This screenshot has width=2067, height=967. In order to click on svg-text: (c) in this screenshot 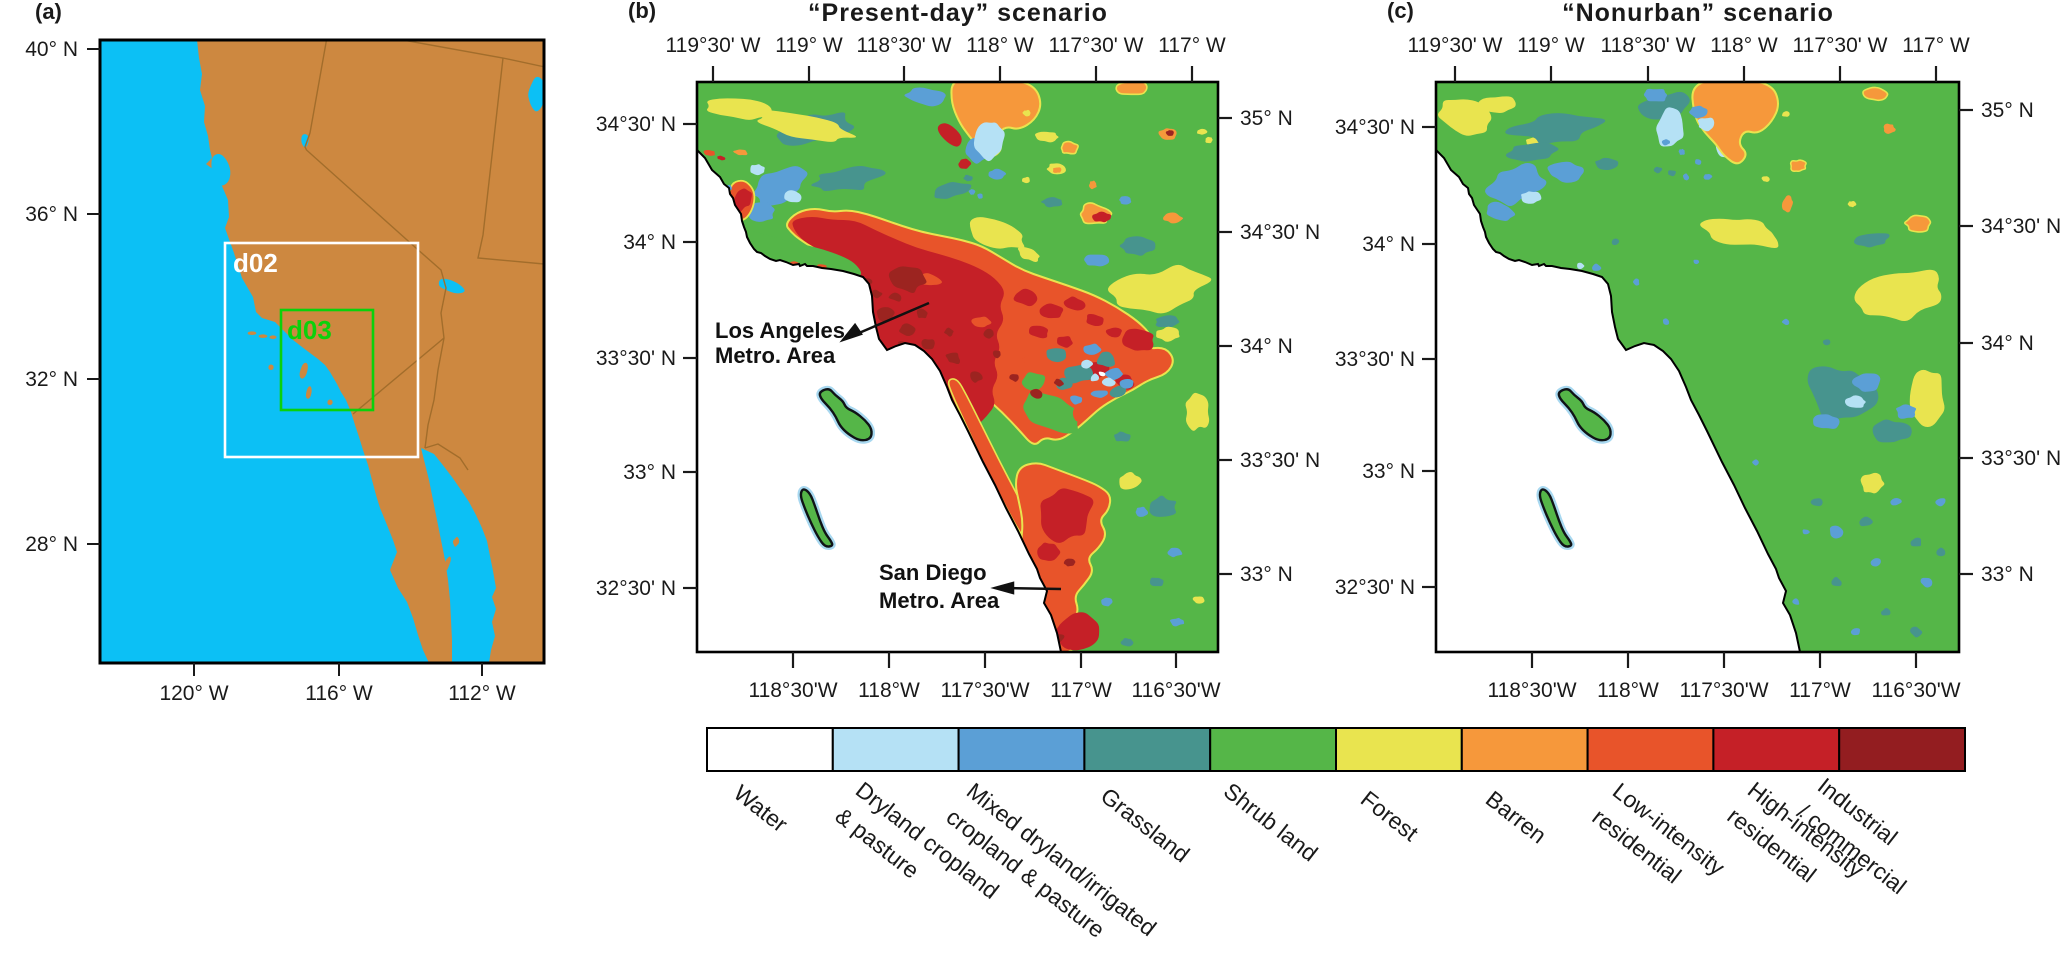, I will do `click(1400, 11)`.